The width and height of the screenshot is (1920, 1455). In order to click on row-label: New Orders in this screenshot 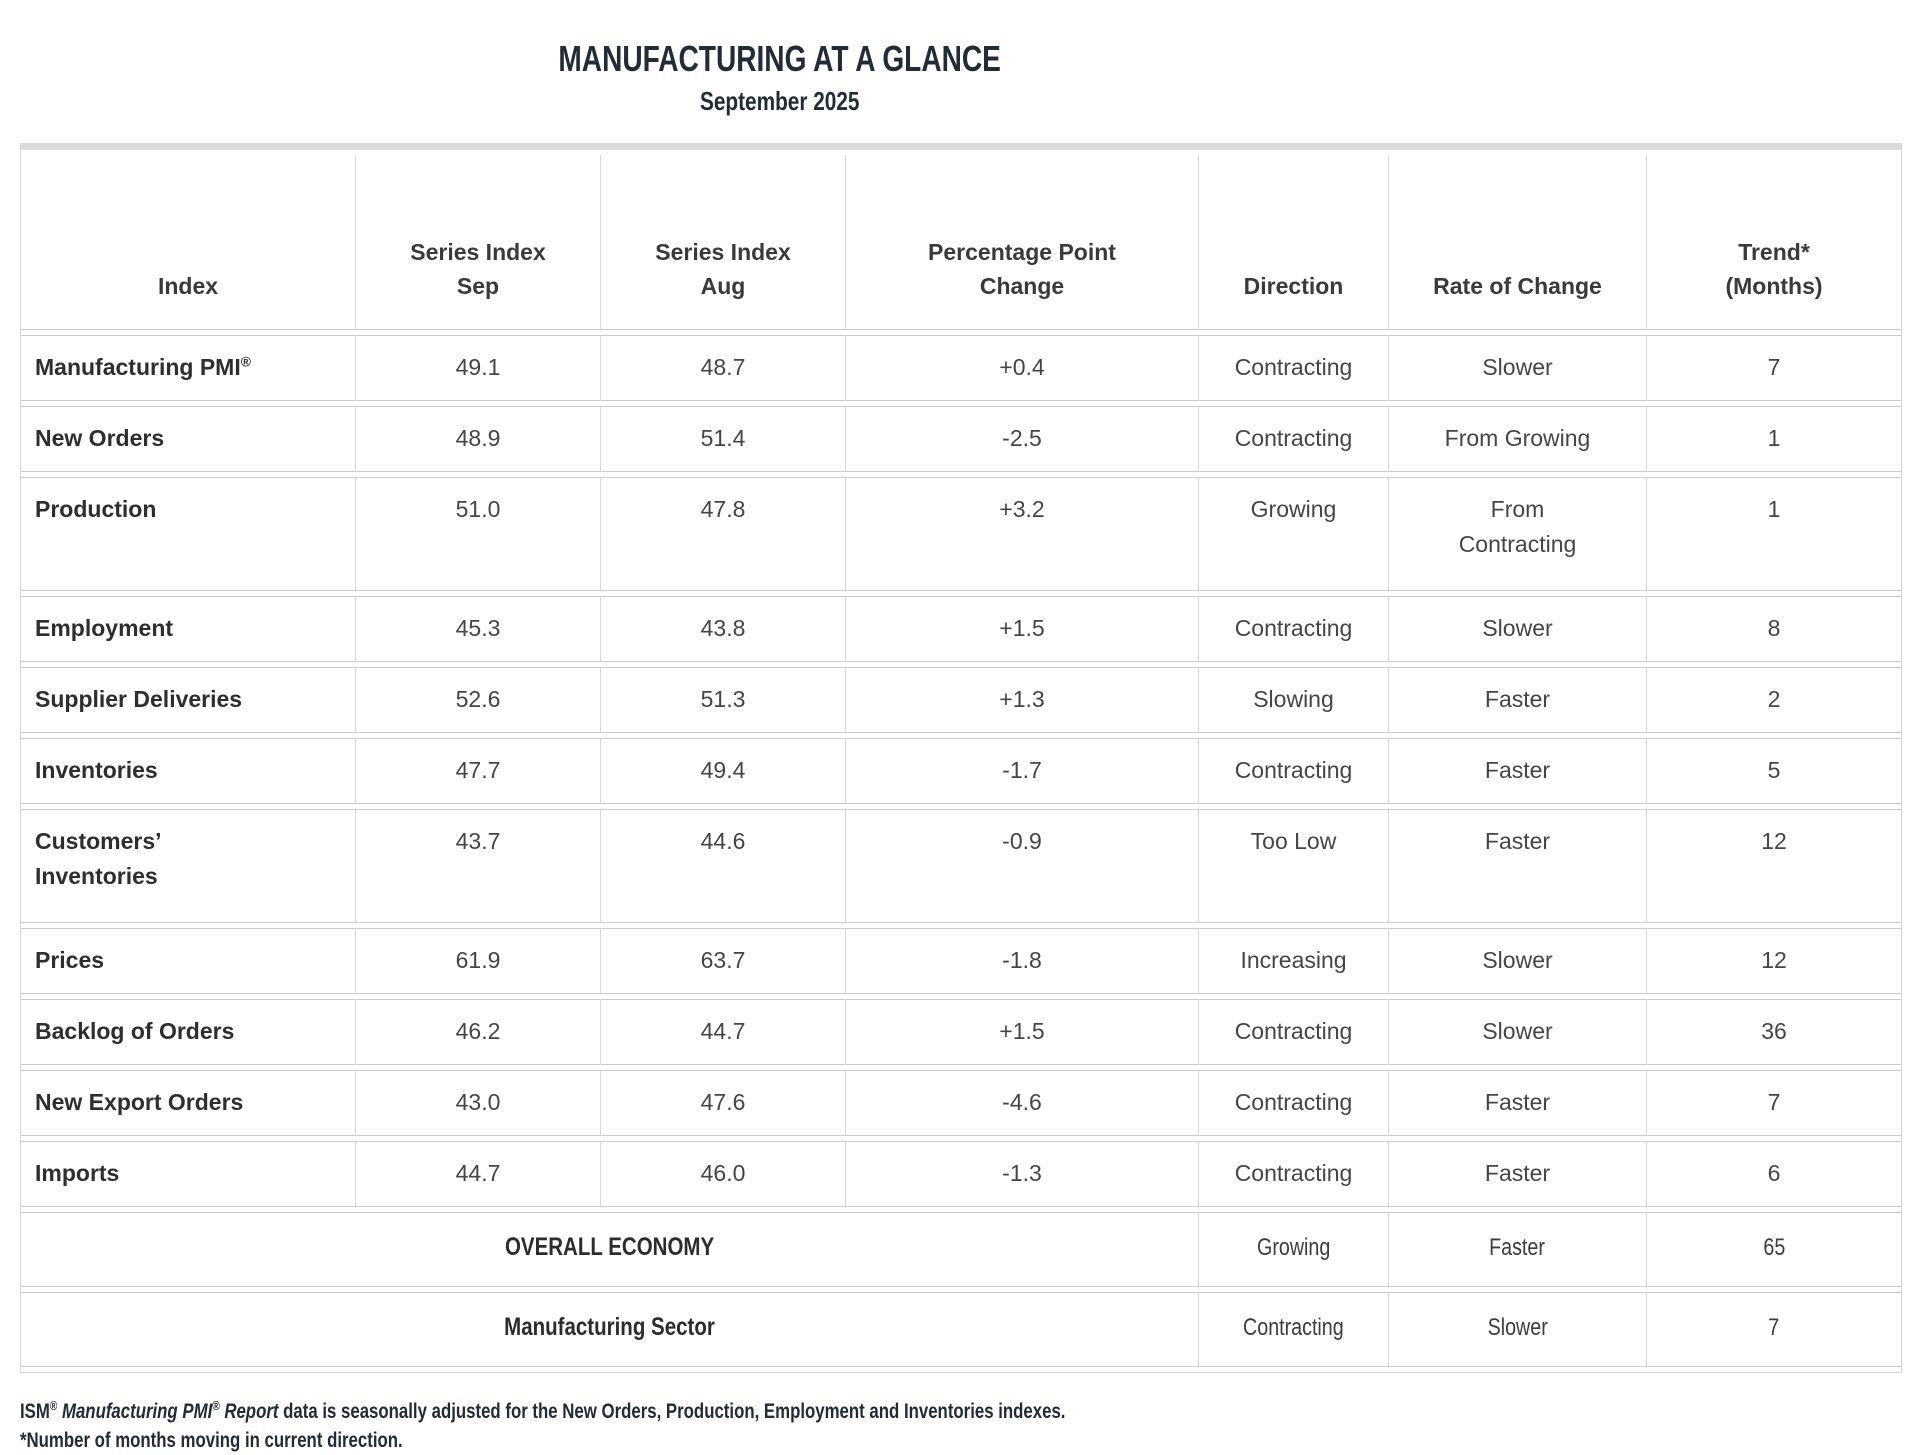, I will do `click(188, 439)`.